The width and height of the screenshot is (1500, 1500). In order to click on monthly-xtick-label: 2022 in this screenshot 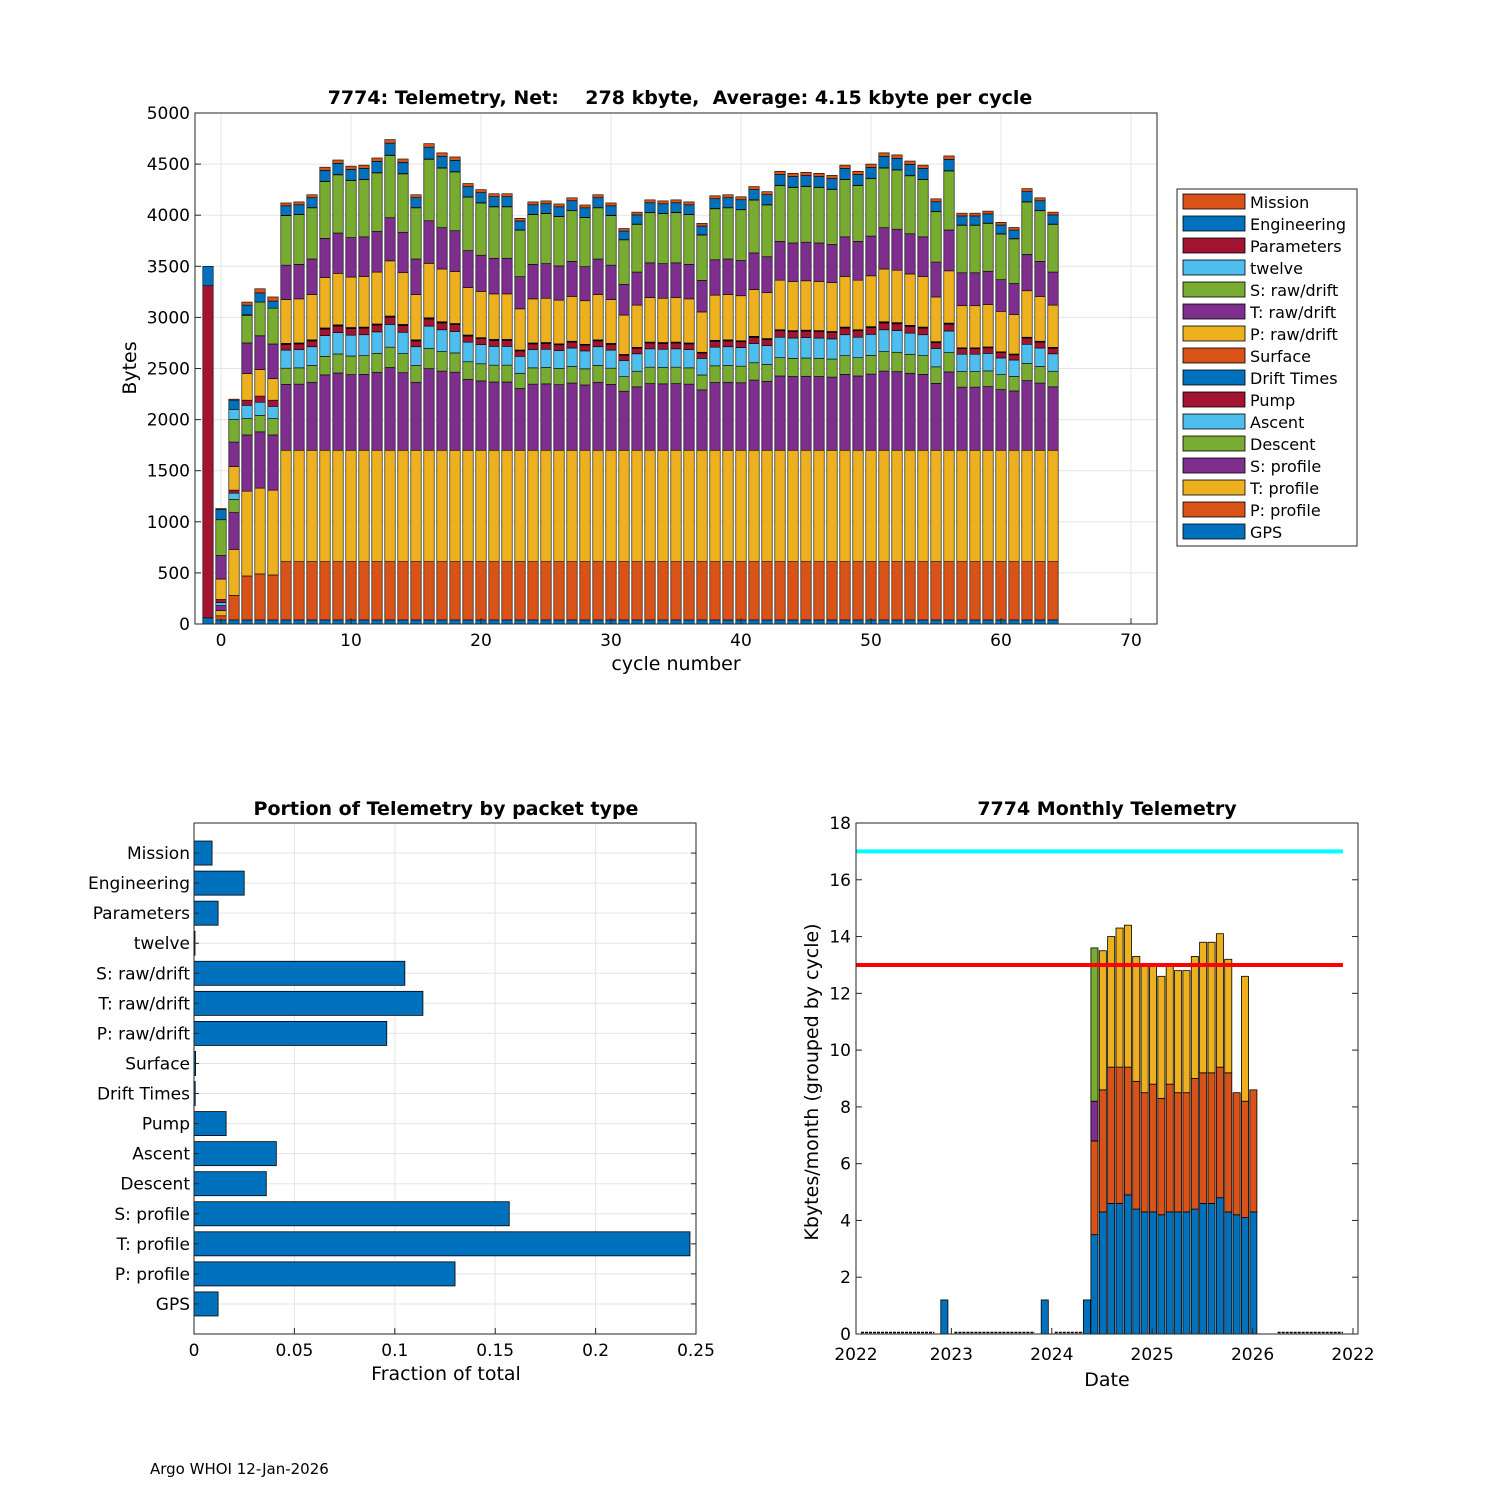, I will do `click(855, 1355)`.